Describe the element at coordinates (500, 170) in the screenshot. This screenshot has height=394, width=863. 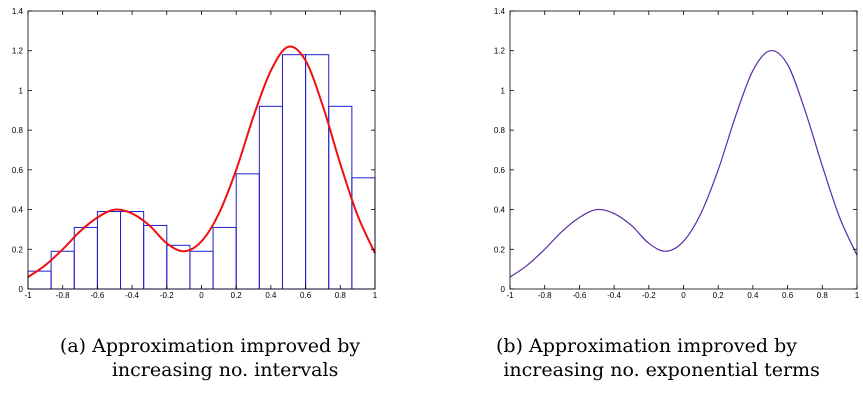
I see `b-y-tick-label: 0.6` at that location.